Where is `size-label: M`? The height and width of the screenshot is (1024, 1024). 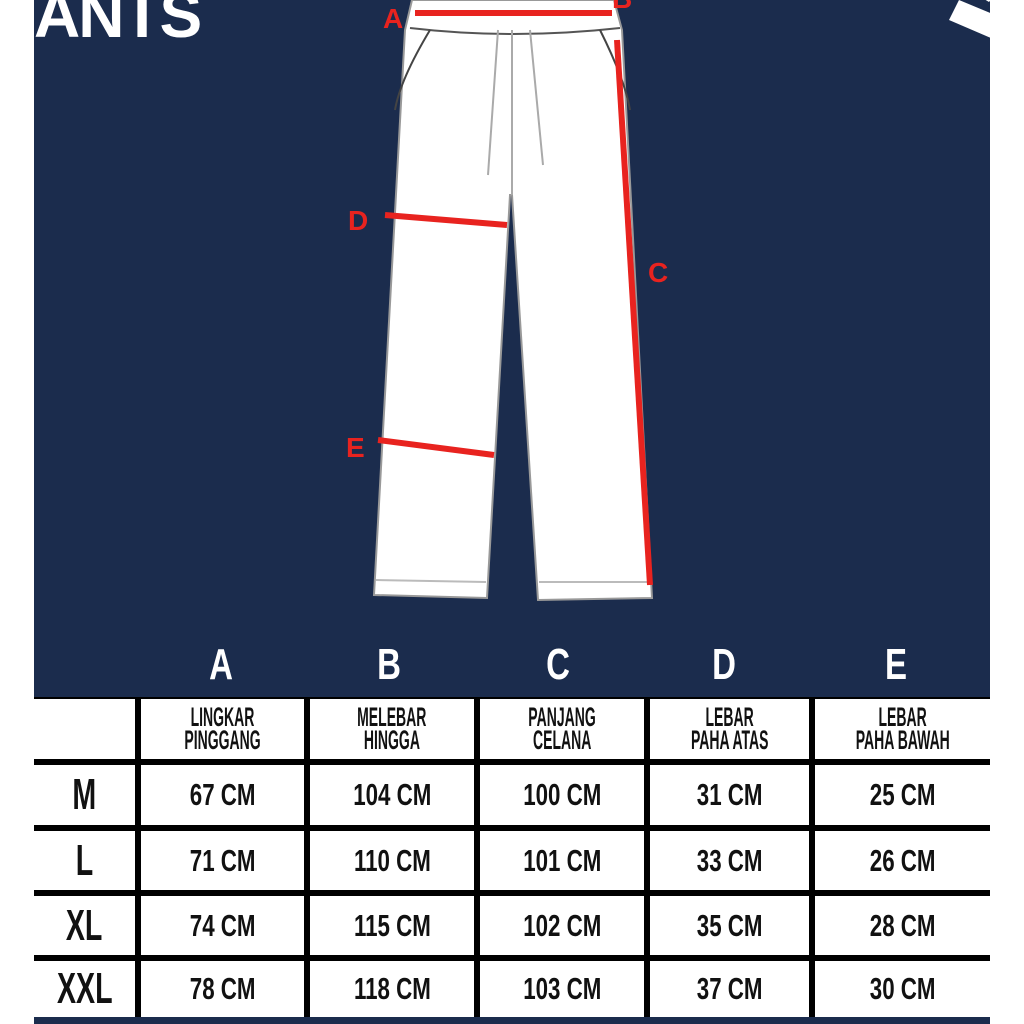
size-label: M is located at coordinates (84, 795).